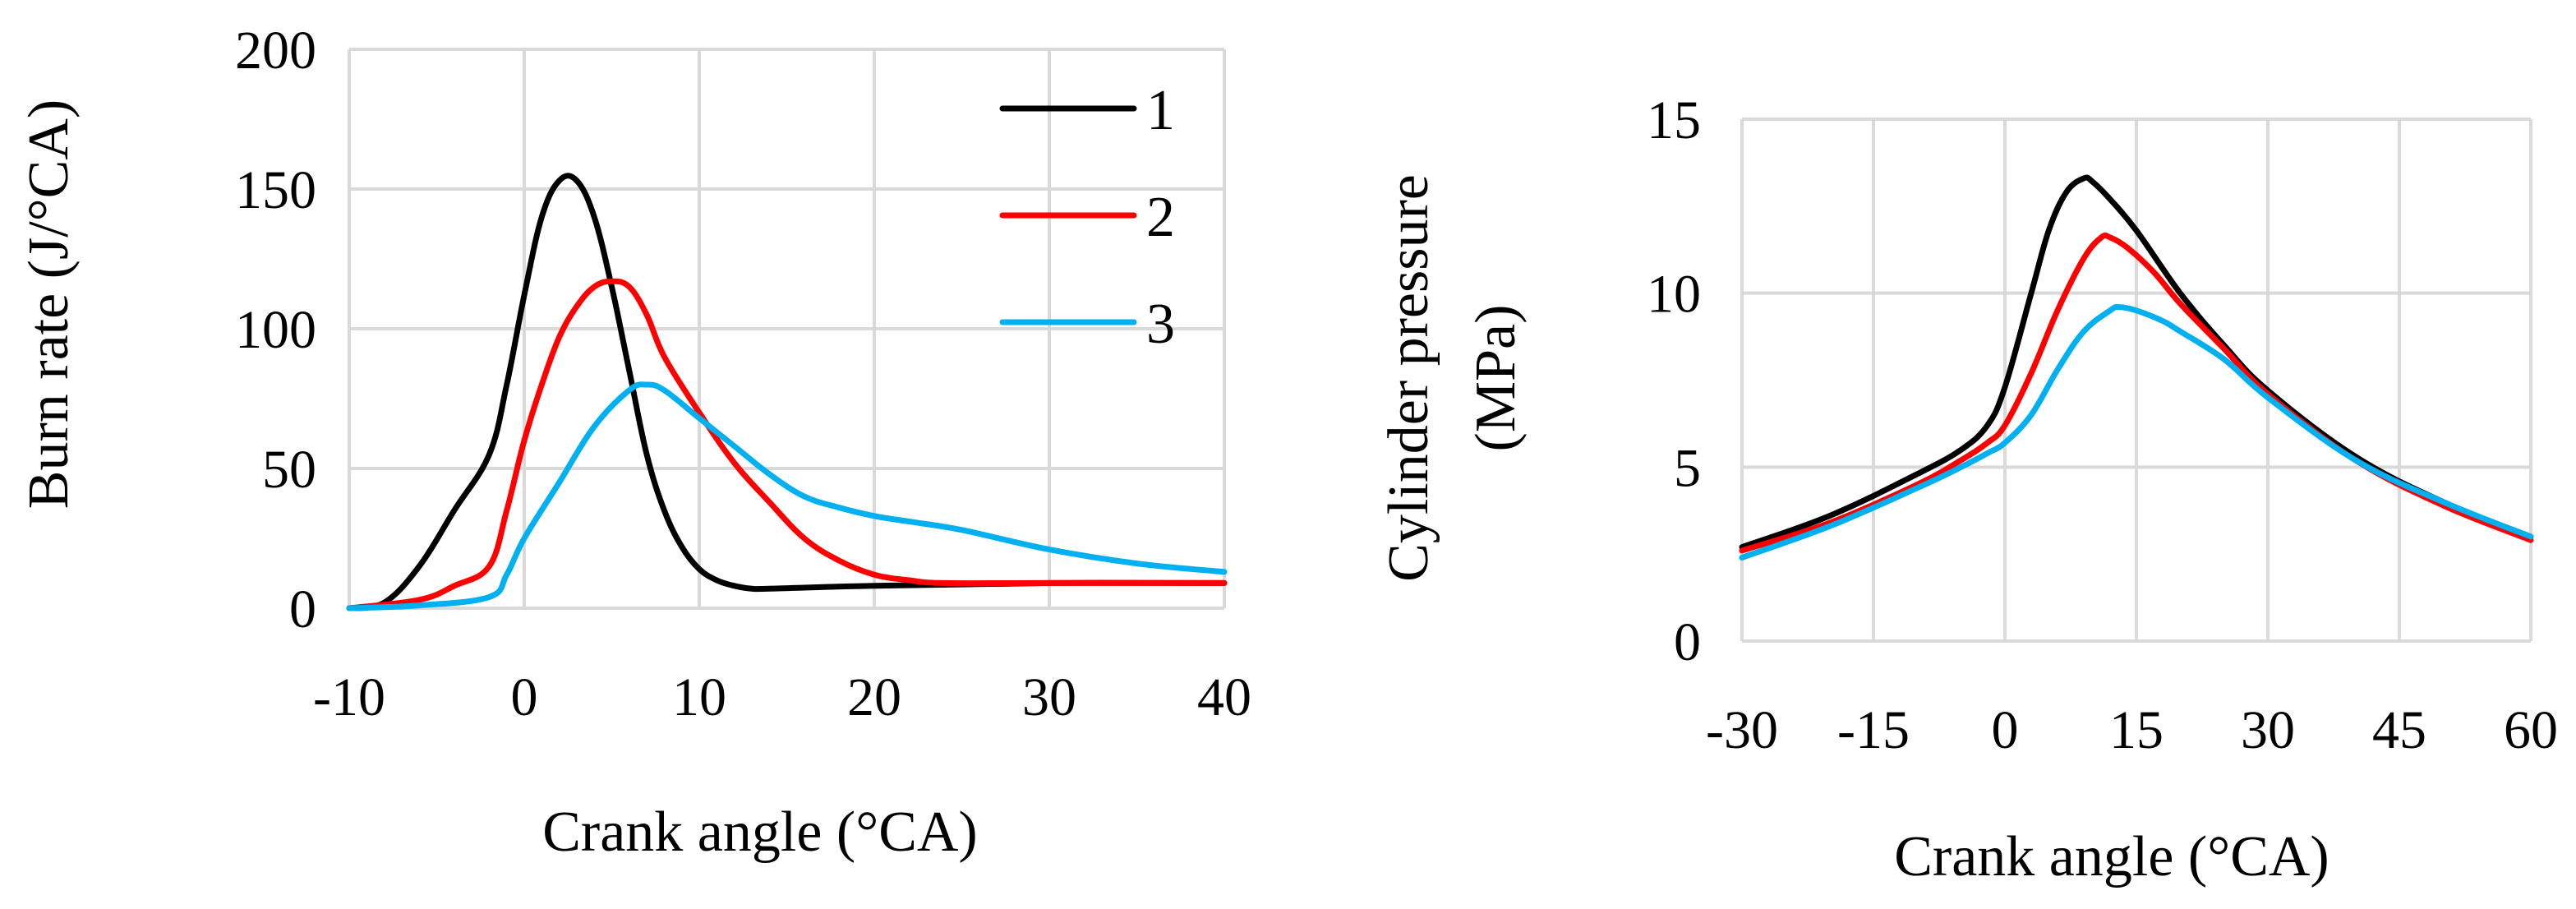 The image size is (2576, 909). Describe the element at coordinates (1087, 218) in the screenshot. I see `burn-rate-legend: 1 2 3` at that location.